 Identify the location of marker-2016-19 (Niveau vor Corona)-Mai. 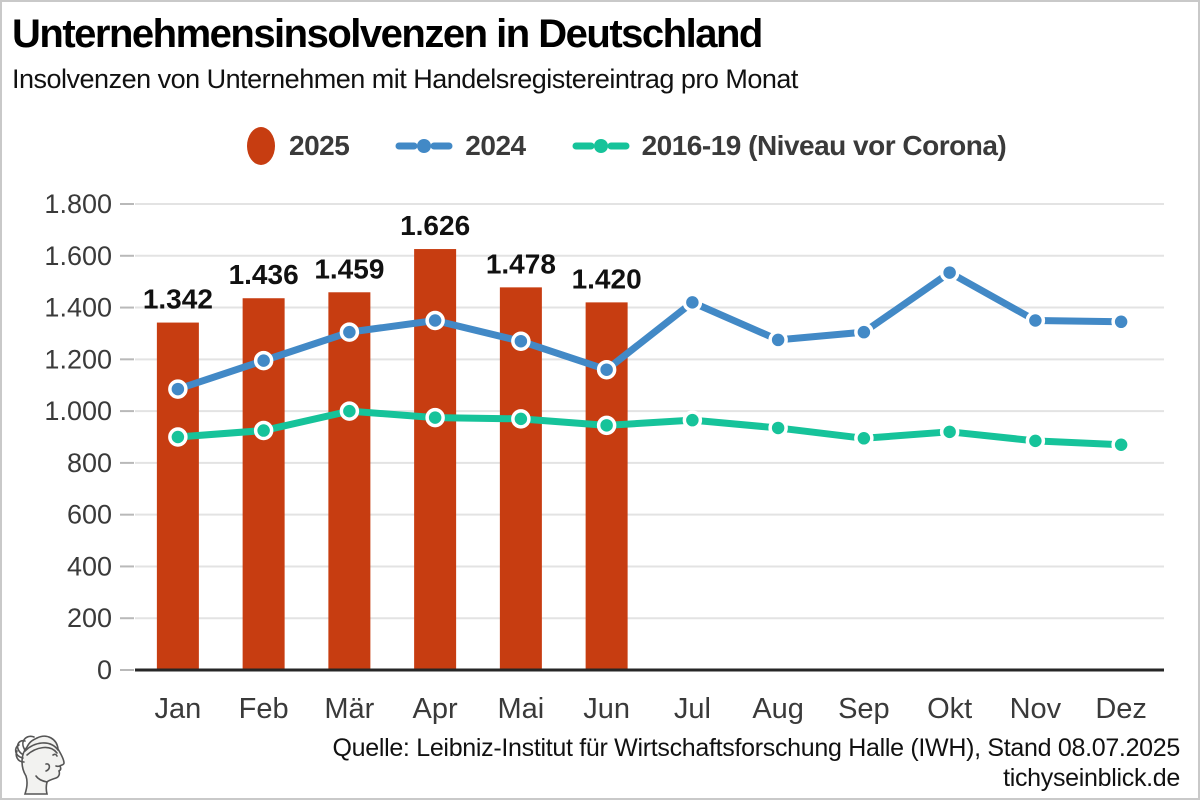
(521, 419).